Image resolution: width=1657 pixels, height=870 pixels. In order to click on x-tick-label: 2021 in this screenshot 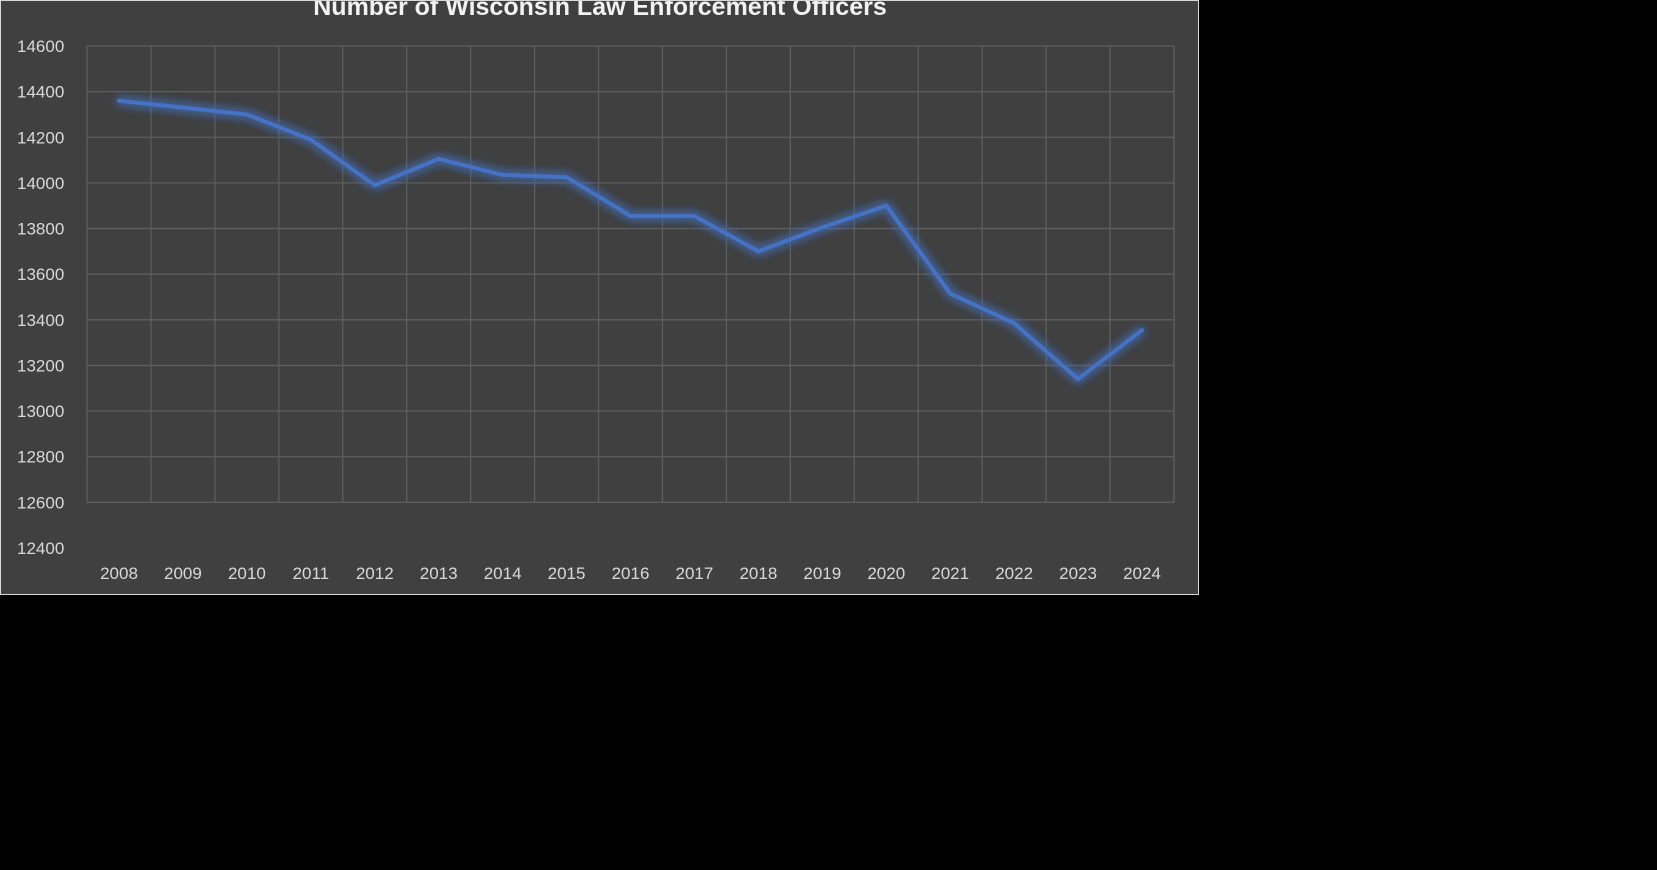, I will do `click(950, 573)`.